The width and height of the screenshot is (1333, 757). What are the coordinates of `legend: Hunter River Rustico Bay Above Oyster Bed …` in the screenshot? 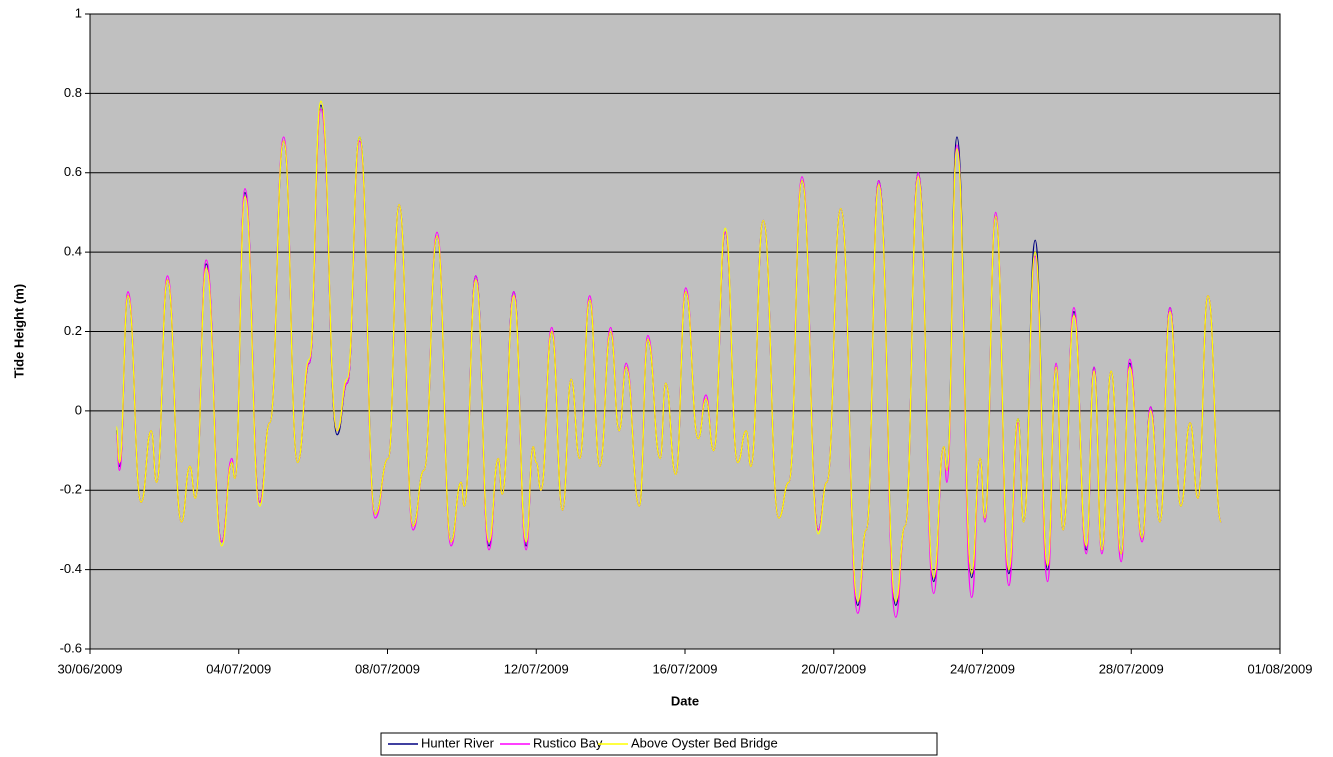 It's located at (583, 742).